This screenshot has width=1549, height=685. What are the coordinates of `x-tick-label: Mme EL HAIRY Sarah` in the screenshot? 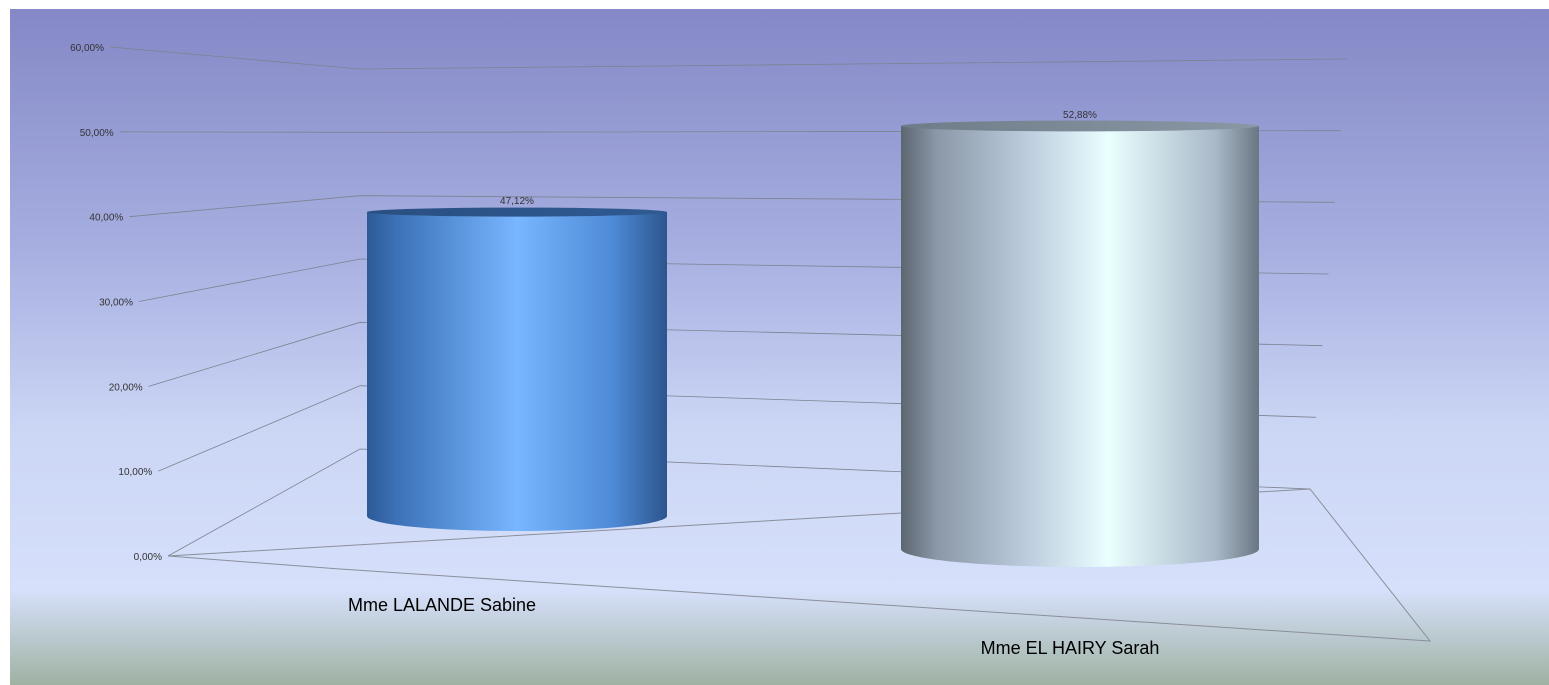 It's located at (1070, 648).